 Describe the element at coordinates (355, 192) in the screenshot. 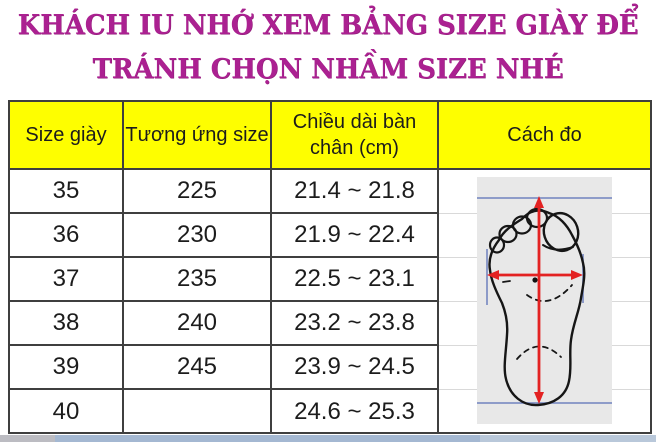

I see `cell-foot-length: 21.4 ~ 21.8` at that location.